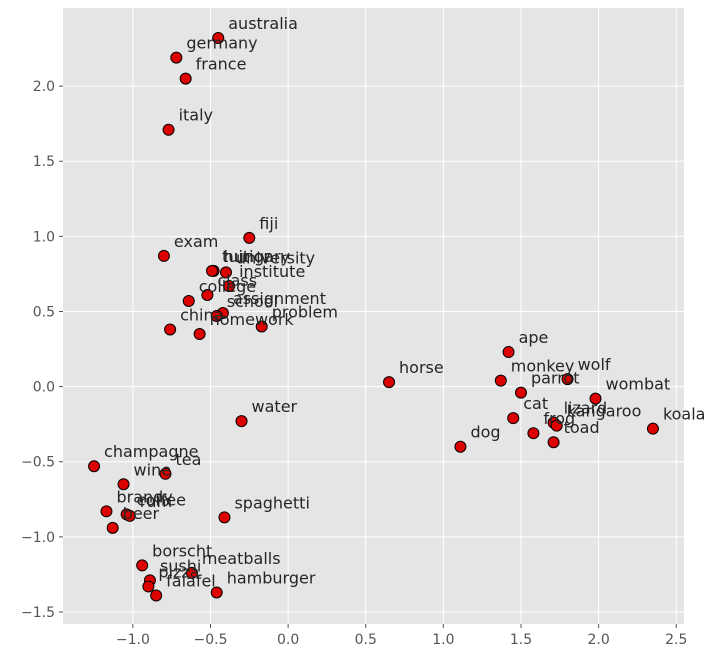  I want to click on point-label: germany, so click(221, 43).